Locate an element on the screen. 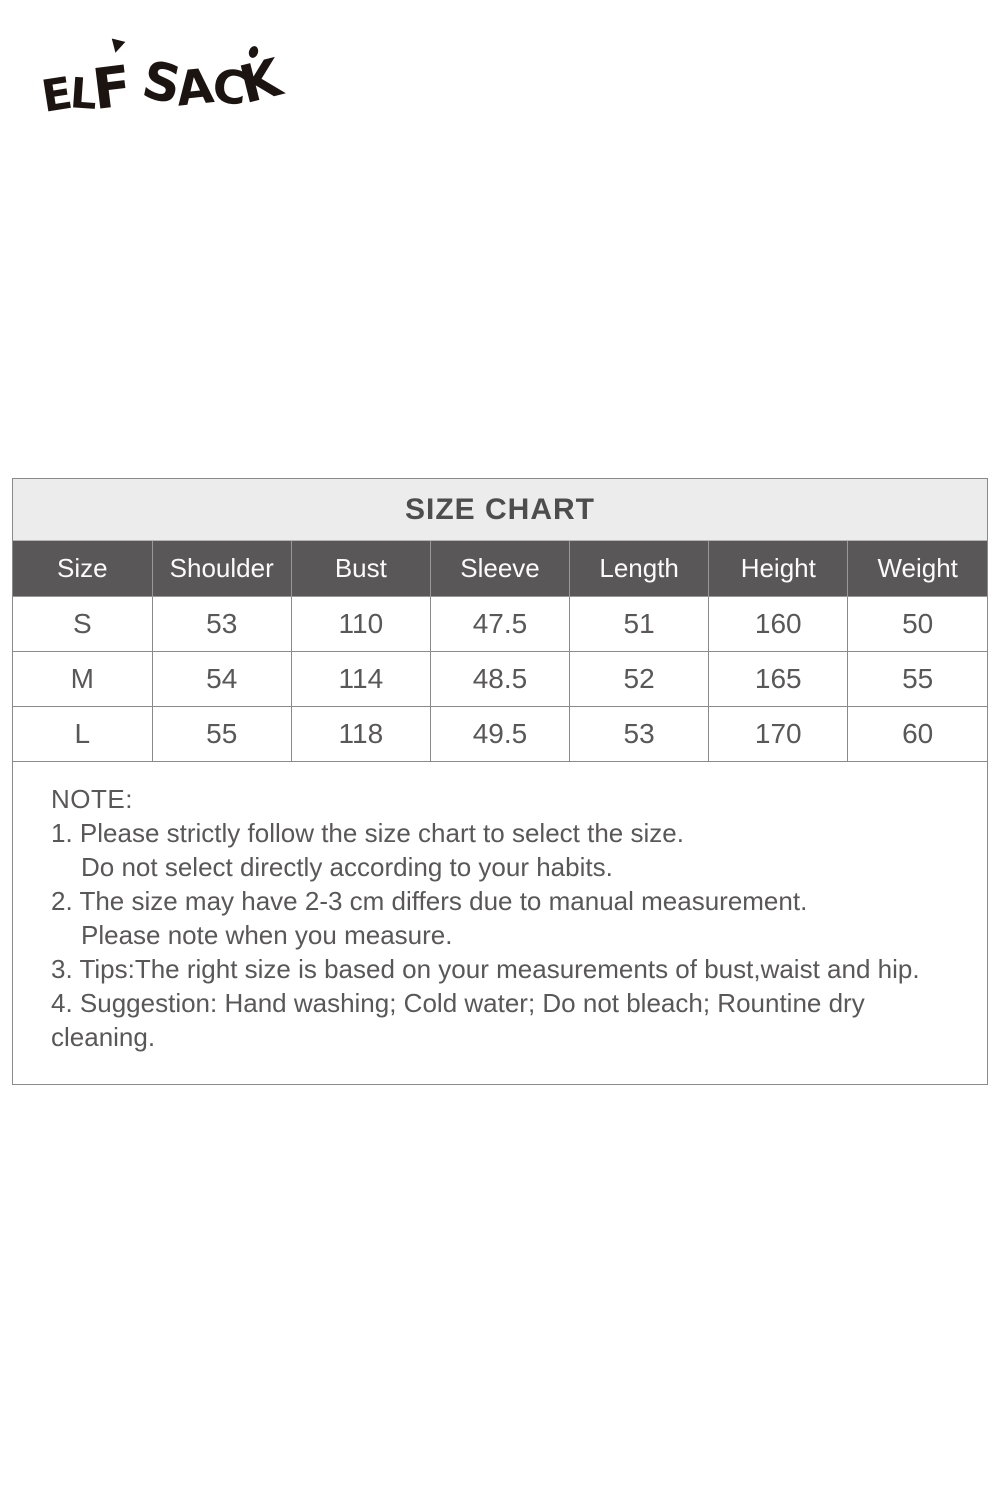 This screenshot has height=1500, width=1000. size-value-cell: 170 is located at coordinates (778, 733).